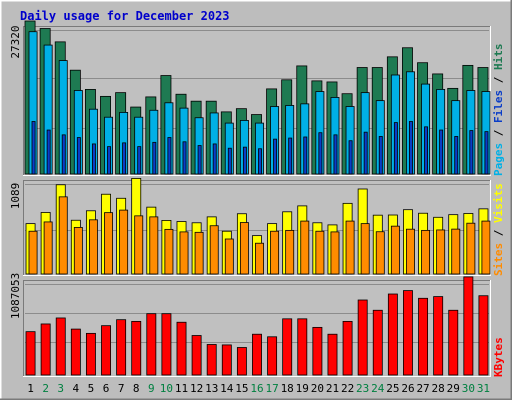 The height and width of the screenshot is (400, 512). What do you see at coordinates (317, 388) in the screenshot?
I see `x-tick-label: 20` at bounding box center [317, 388].